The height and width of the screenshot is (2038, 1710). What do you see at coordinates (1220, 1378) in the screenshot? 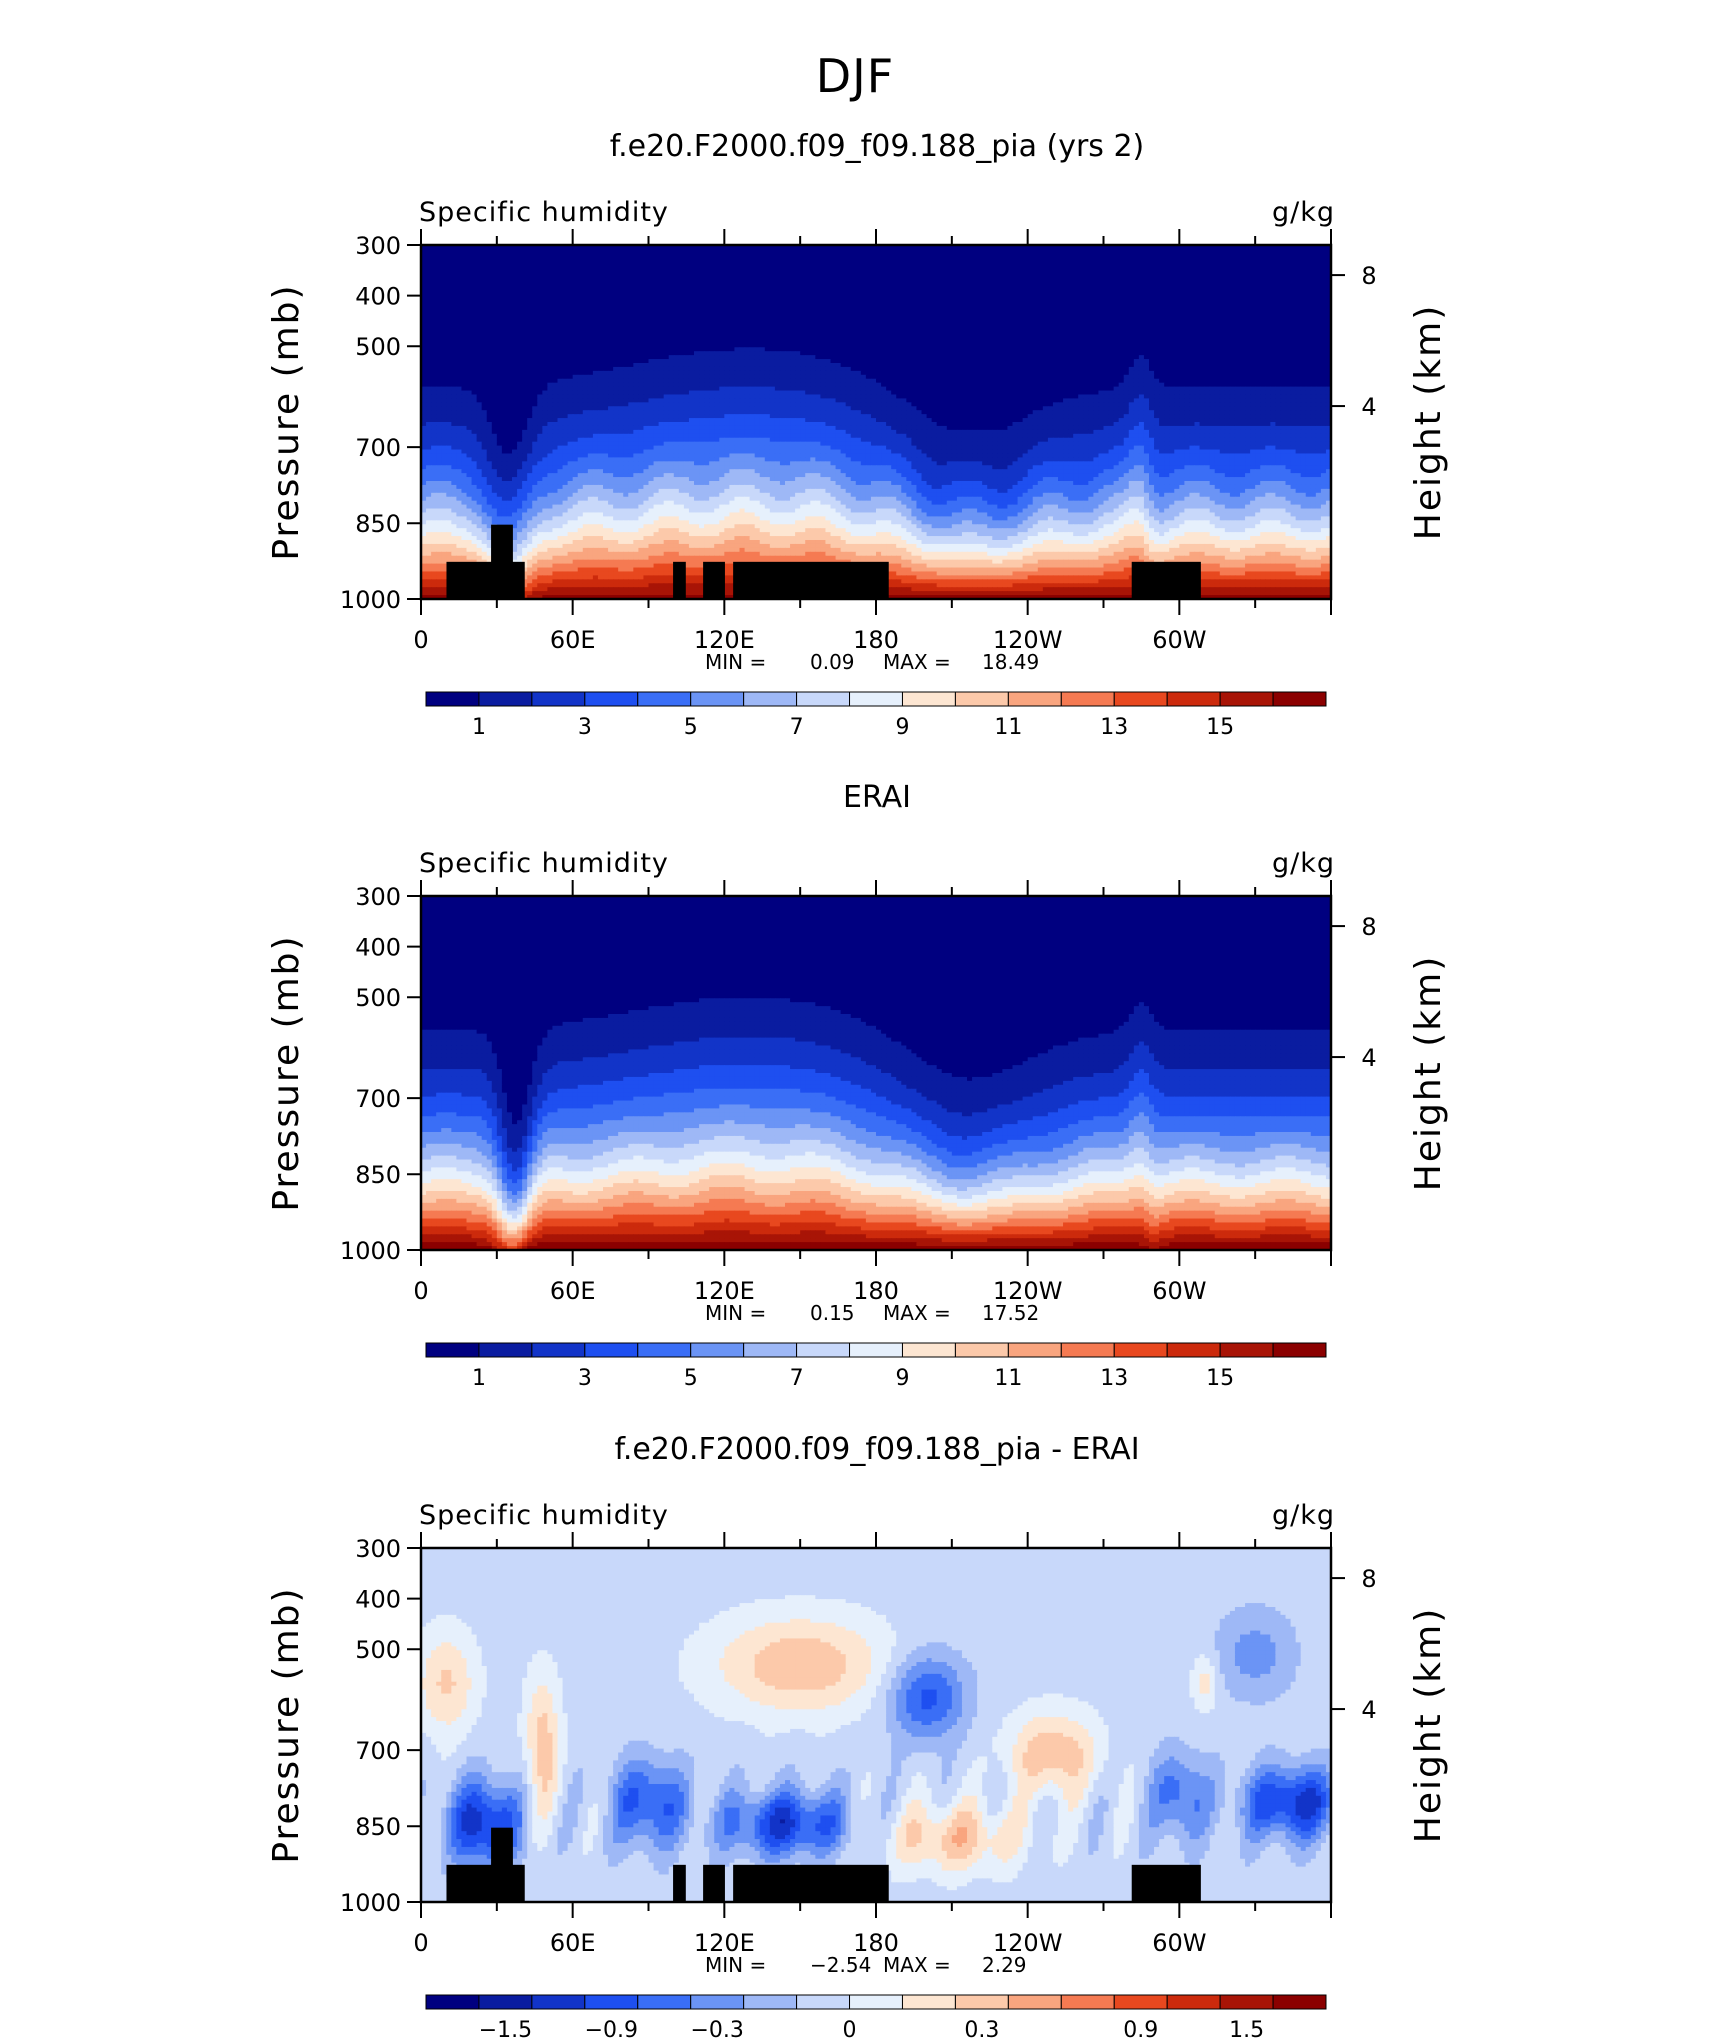
I see `colorbar-label: 15` at bounding box center [1220, 1378].